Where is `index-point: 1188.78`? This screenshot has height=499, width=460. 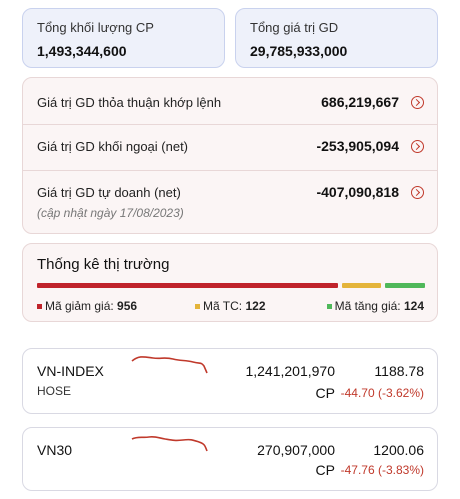 index-point: 1188.78 is located at coordinates (399, 371).